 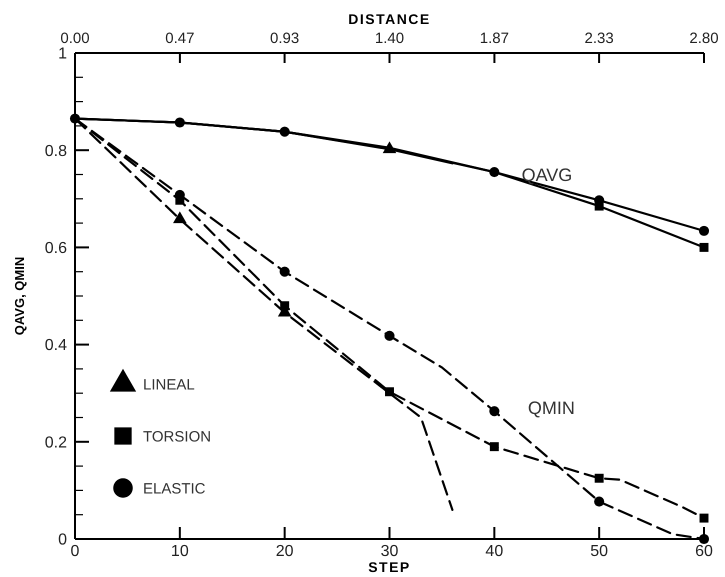 What do you see at coordinates (63, 54) in the screenshot?
I see `y-tick-label: 1` at bounding box center [63, 54].